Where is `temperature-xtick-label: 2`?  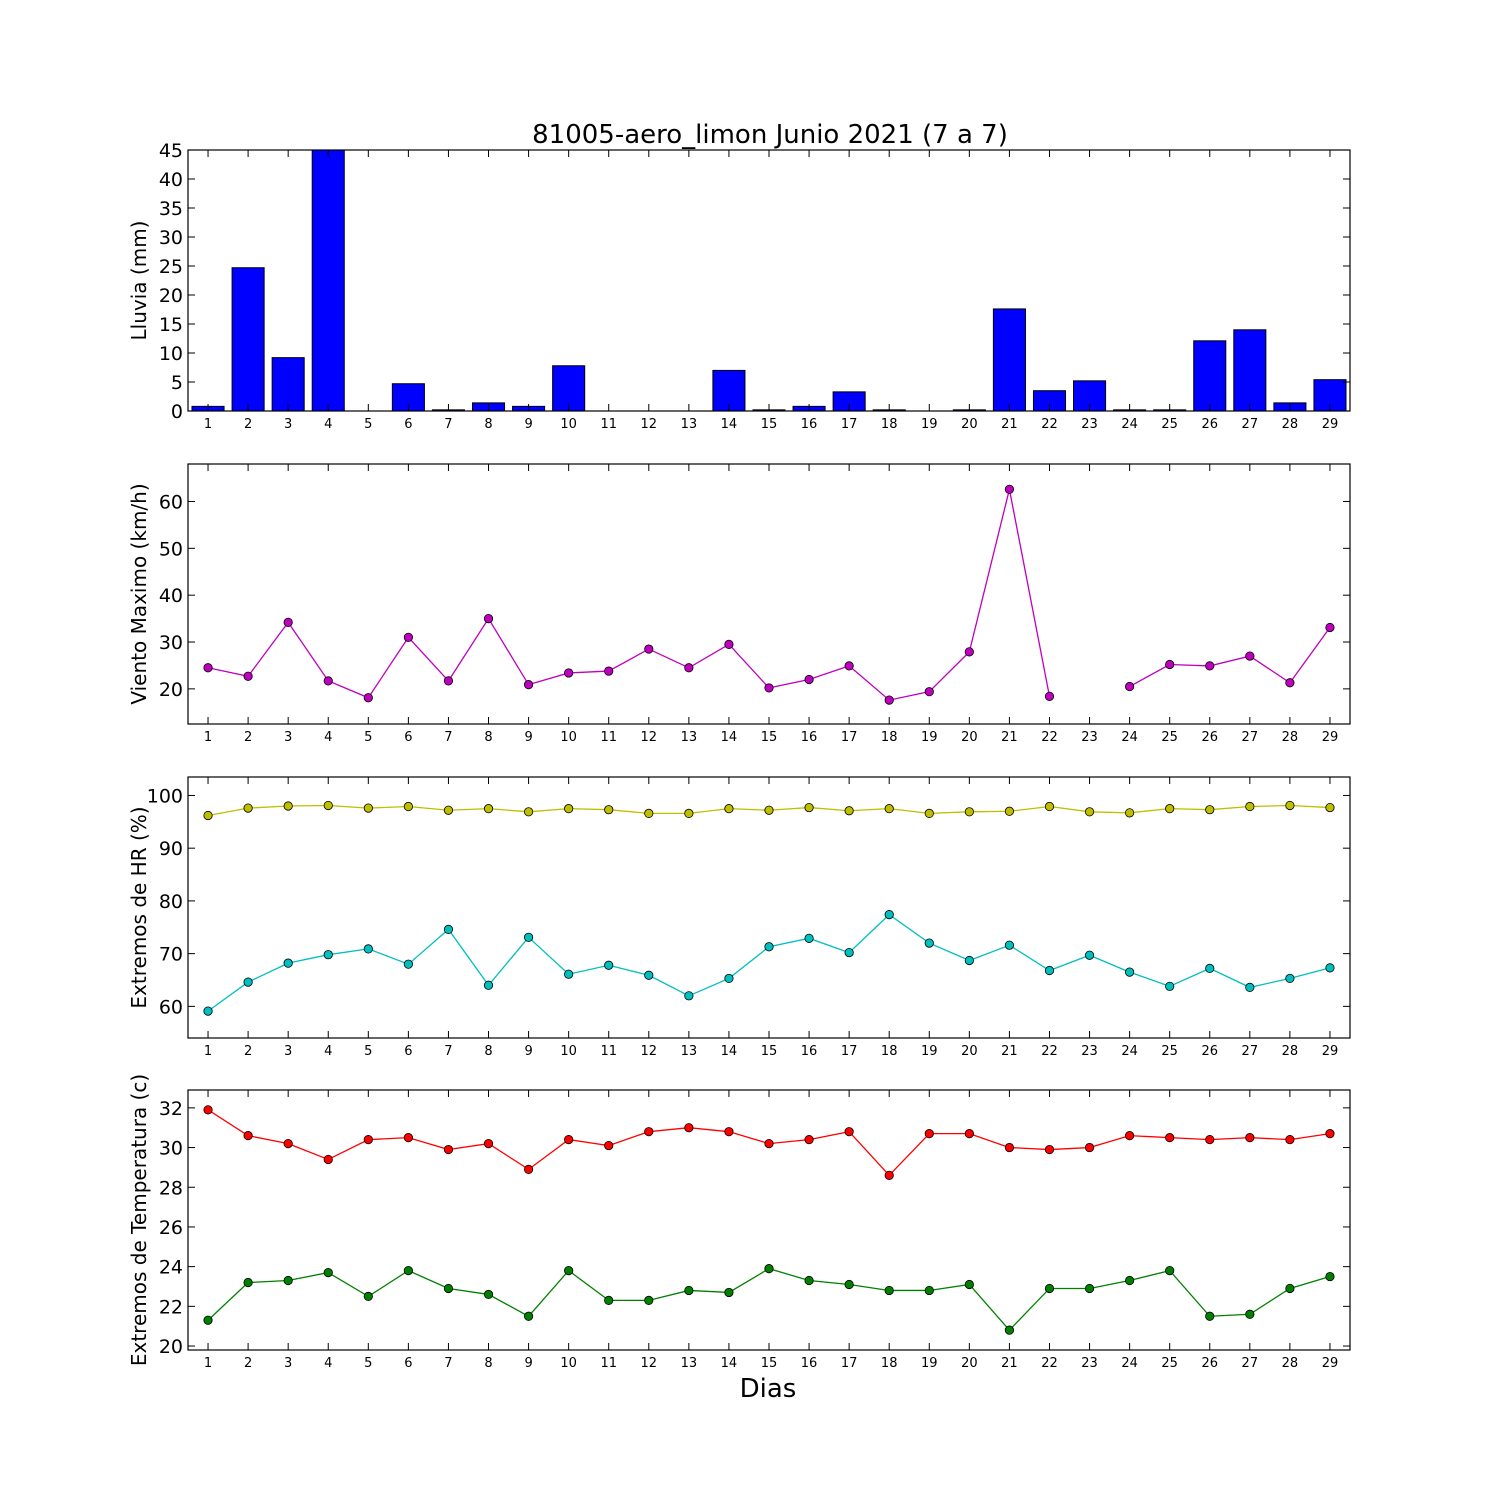
temperature-xtick-label: 2 is located at coordinates (248, 1363).